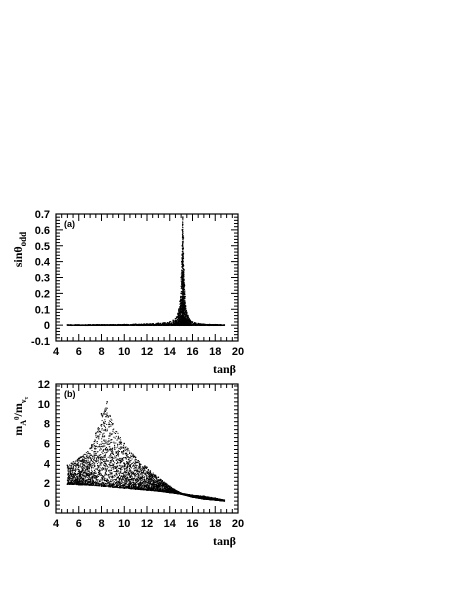 The image size is (463, 599). I want to click on x-tick-label: 10, so click(124, 524).